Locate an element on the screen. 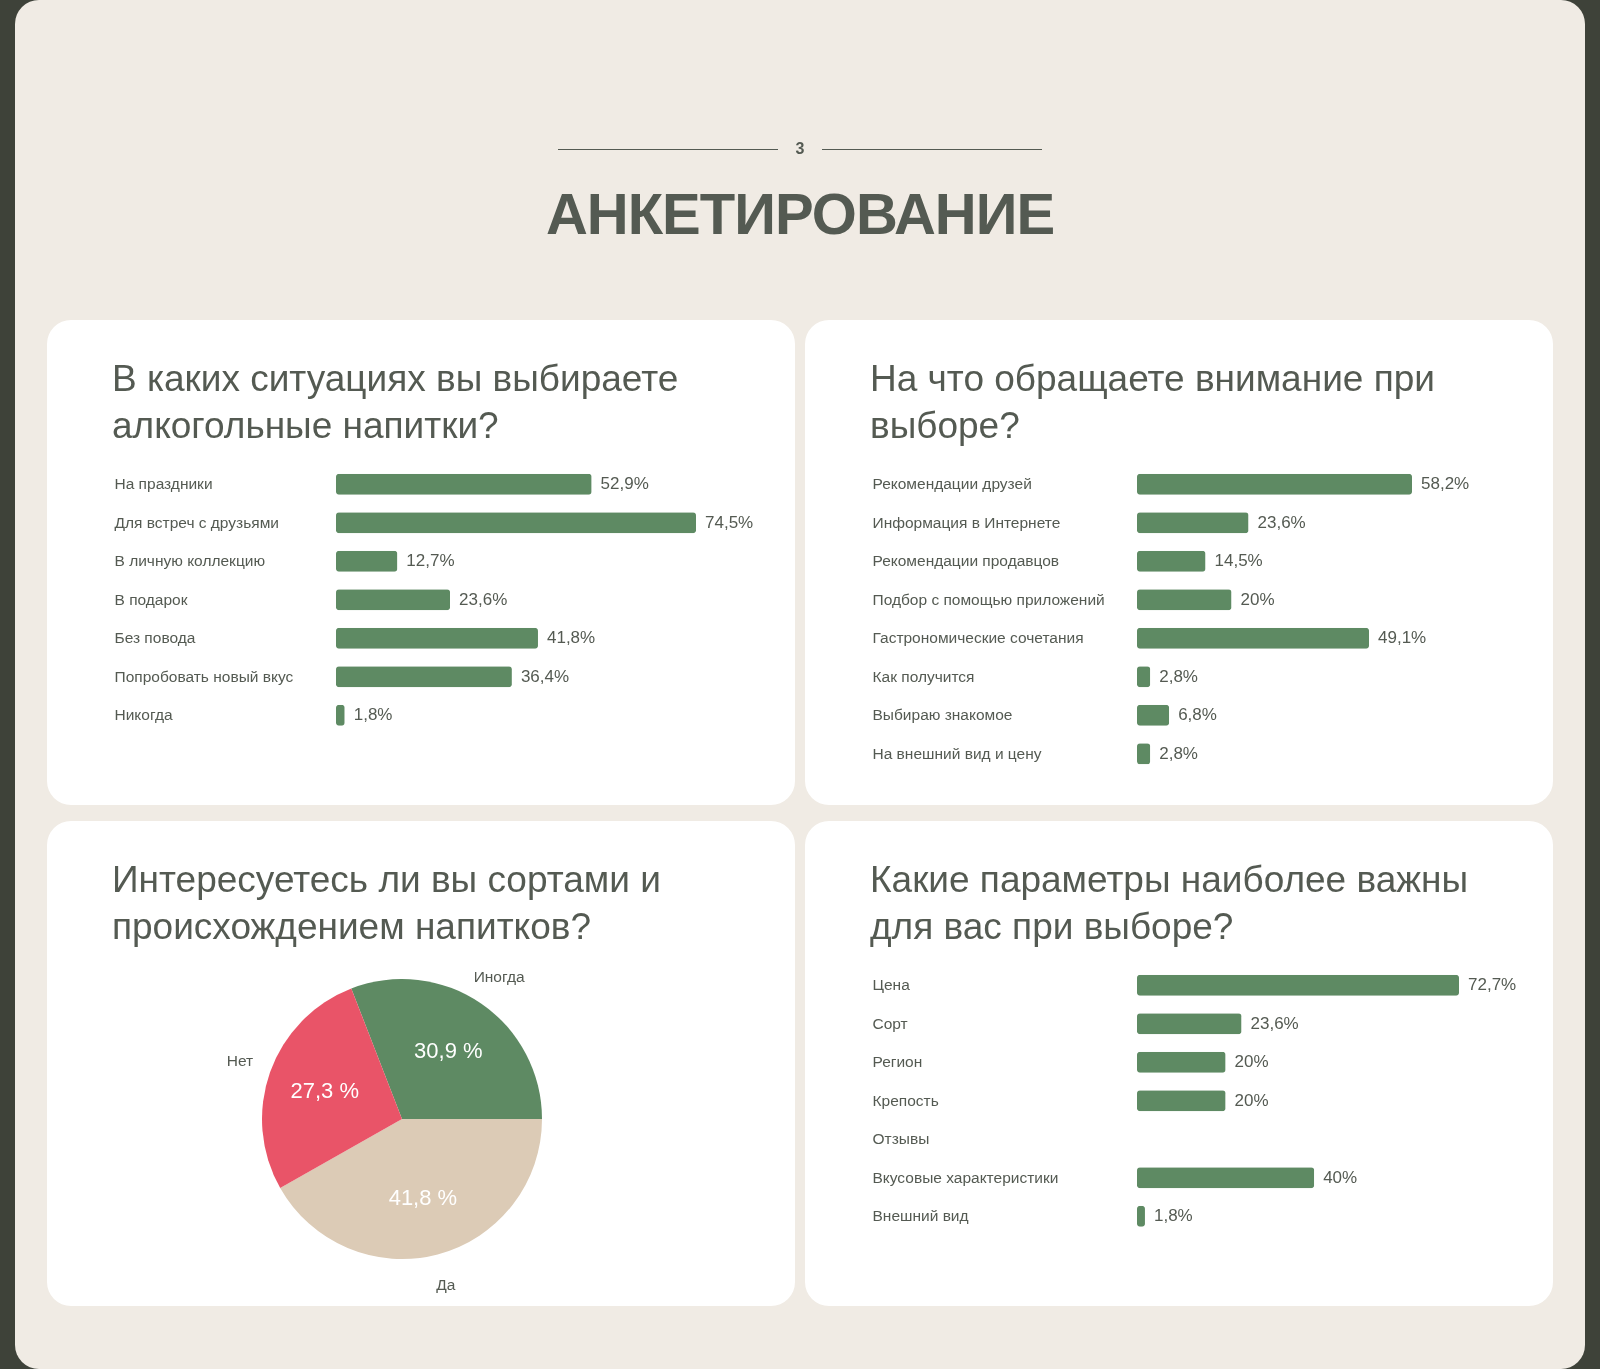 The image size is (1600, 1369). chart-title: Интересуетесь ли вы сортами и происхождением напитков? is located at coordinates (387, 903).